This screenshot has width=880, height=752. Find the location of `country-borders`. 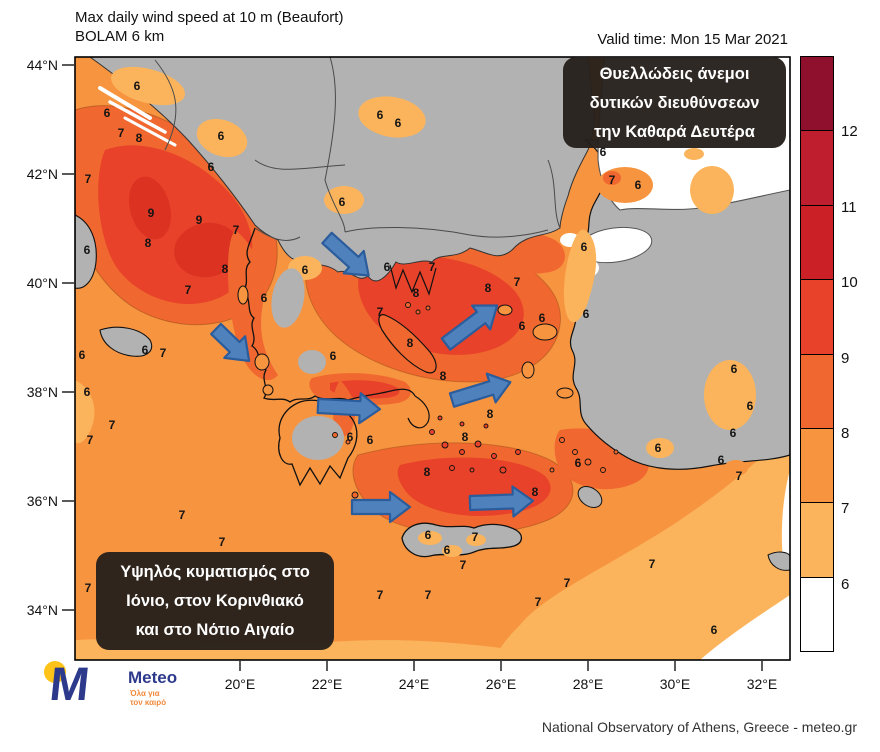

country-borders is located at coordinates (357, 149).